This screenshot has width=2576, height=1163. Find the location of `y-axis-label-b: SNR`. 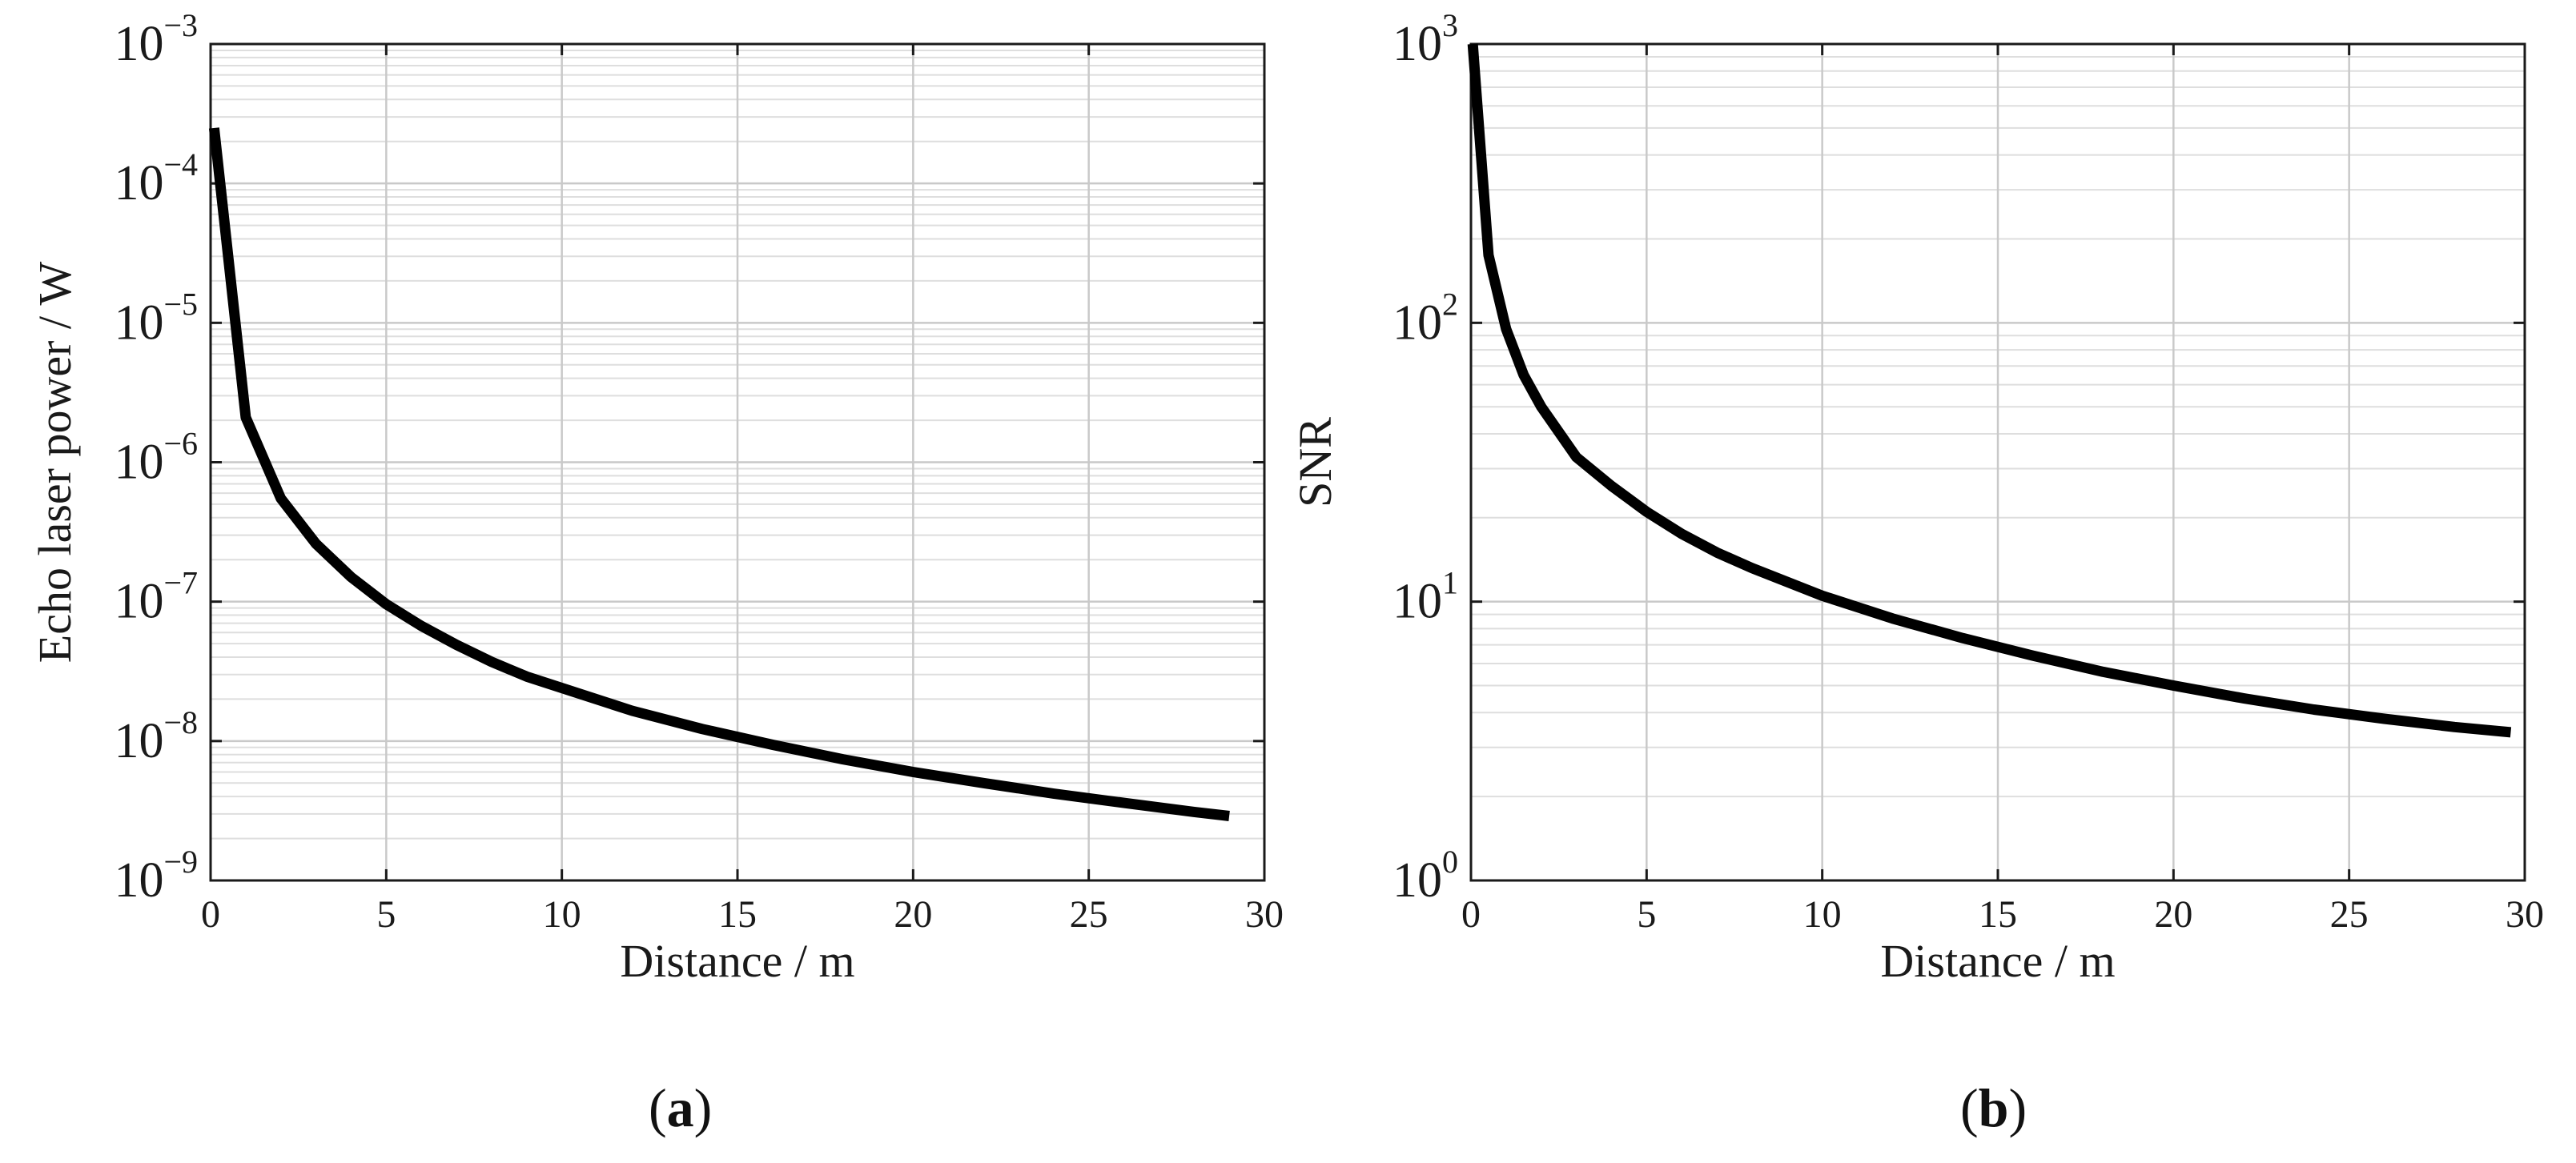

y-axis-label-b: SNR is located at coordinates (1315, 462).